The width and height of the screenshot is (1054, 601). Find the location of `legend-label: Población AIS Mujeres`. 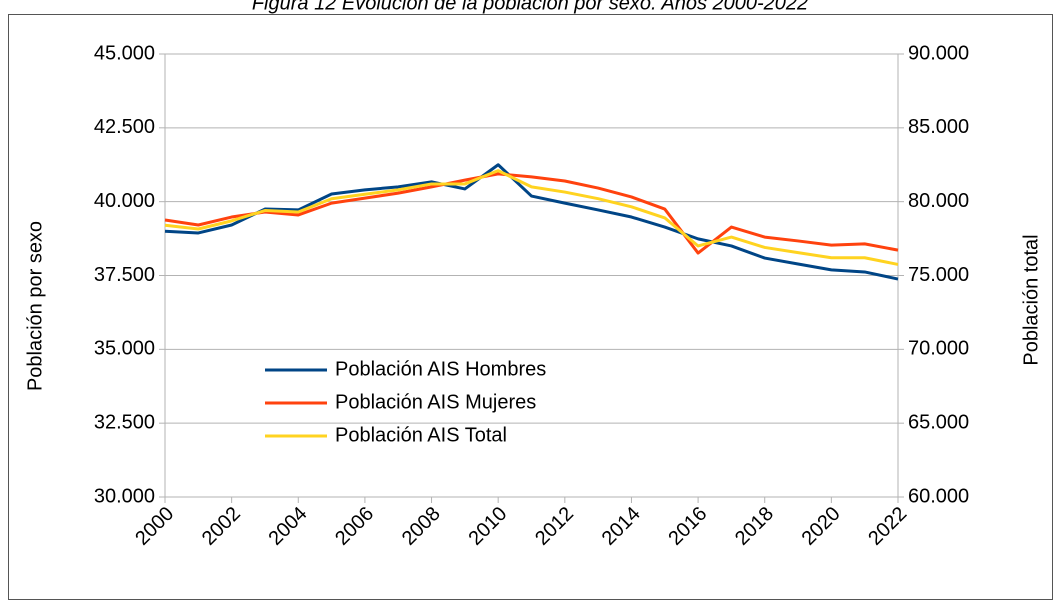

legend-label: Población AIS Mujeres is located at coordinates (435, 402).